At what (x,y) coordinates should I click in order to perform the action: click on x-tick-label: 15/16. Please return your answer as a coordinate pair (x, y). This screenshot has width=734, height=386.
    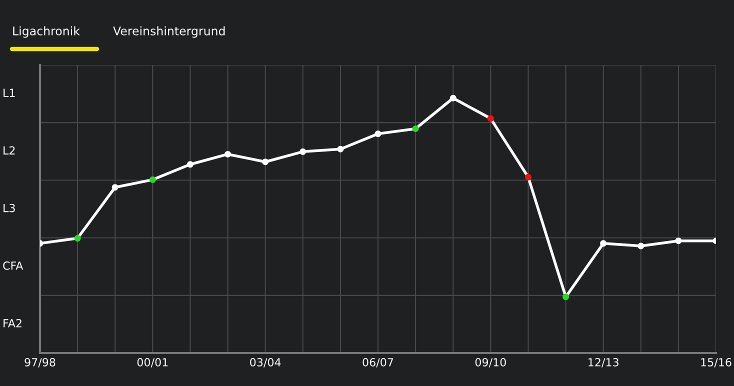
    Looking at the image, I should click on (716, 363).